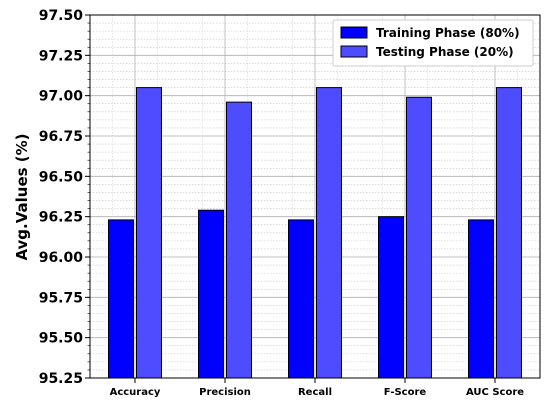 Image resolution: width=550 pixels, height=404 pixels. Describe the element at coordinates (61, 177) in the screenshot. I see `y-tick-label: 96.50` at that location.